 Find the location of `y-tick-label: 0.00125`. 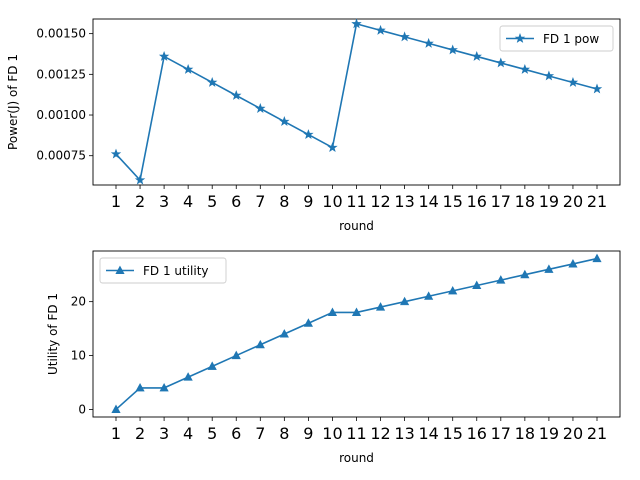

y-tick-label: 0.00125 is located at coordinates (61, 74).